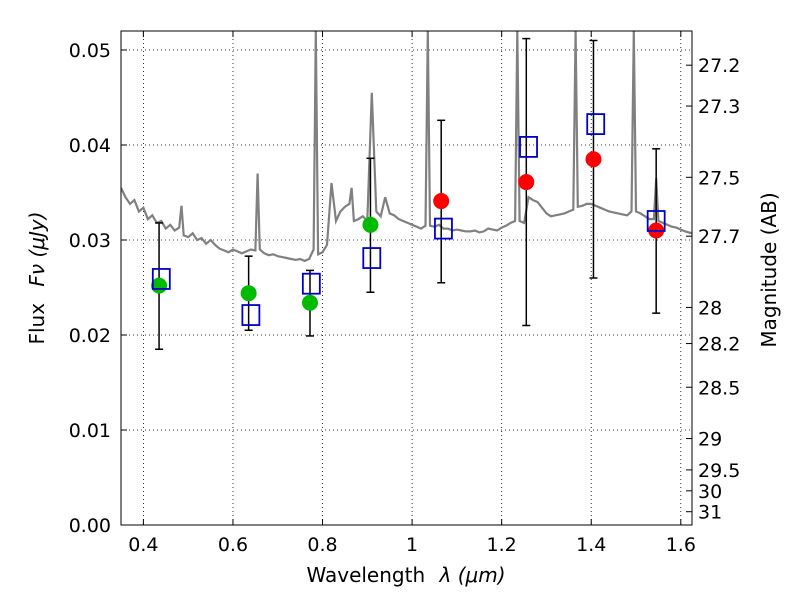  I want to click on y-tick-label: 0.04, so click(90, 146).